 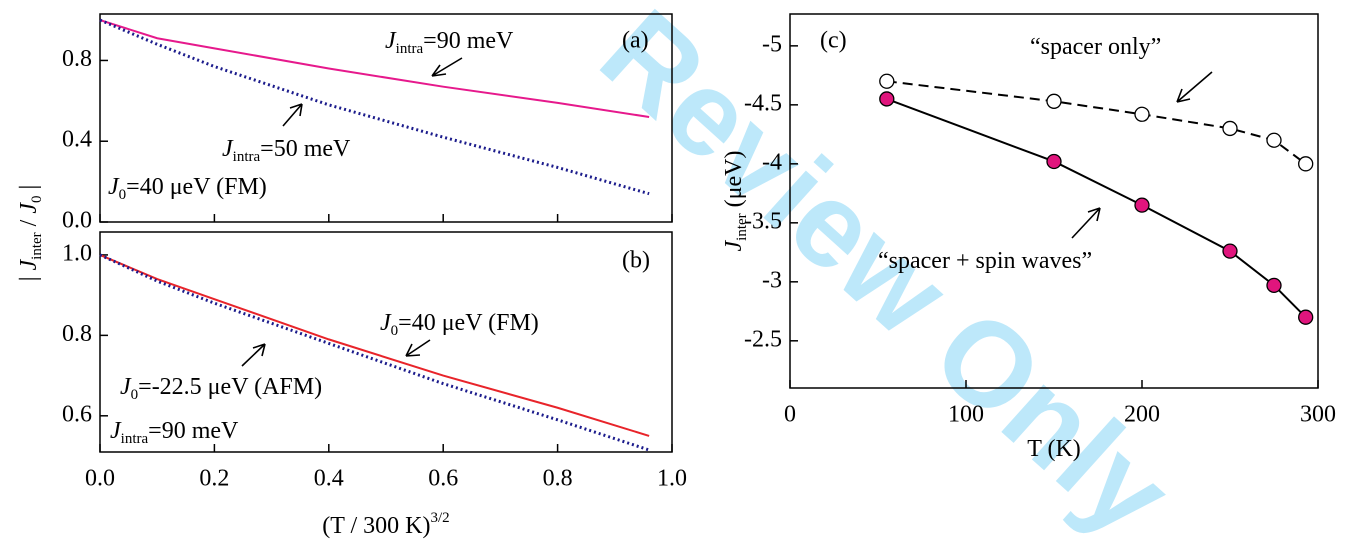 I want to click on text-part: (T / 300 K), so click(x=376, y=526).